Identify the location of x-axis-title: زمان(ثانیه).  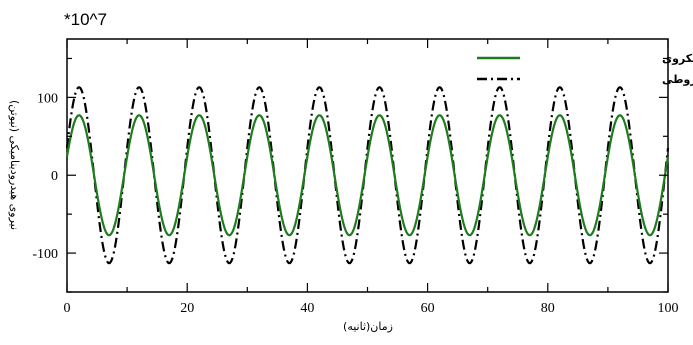
(368, 326).